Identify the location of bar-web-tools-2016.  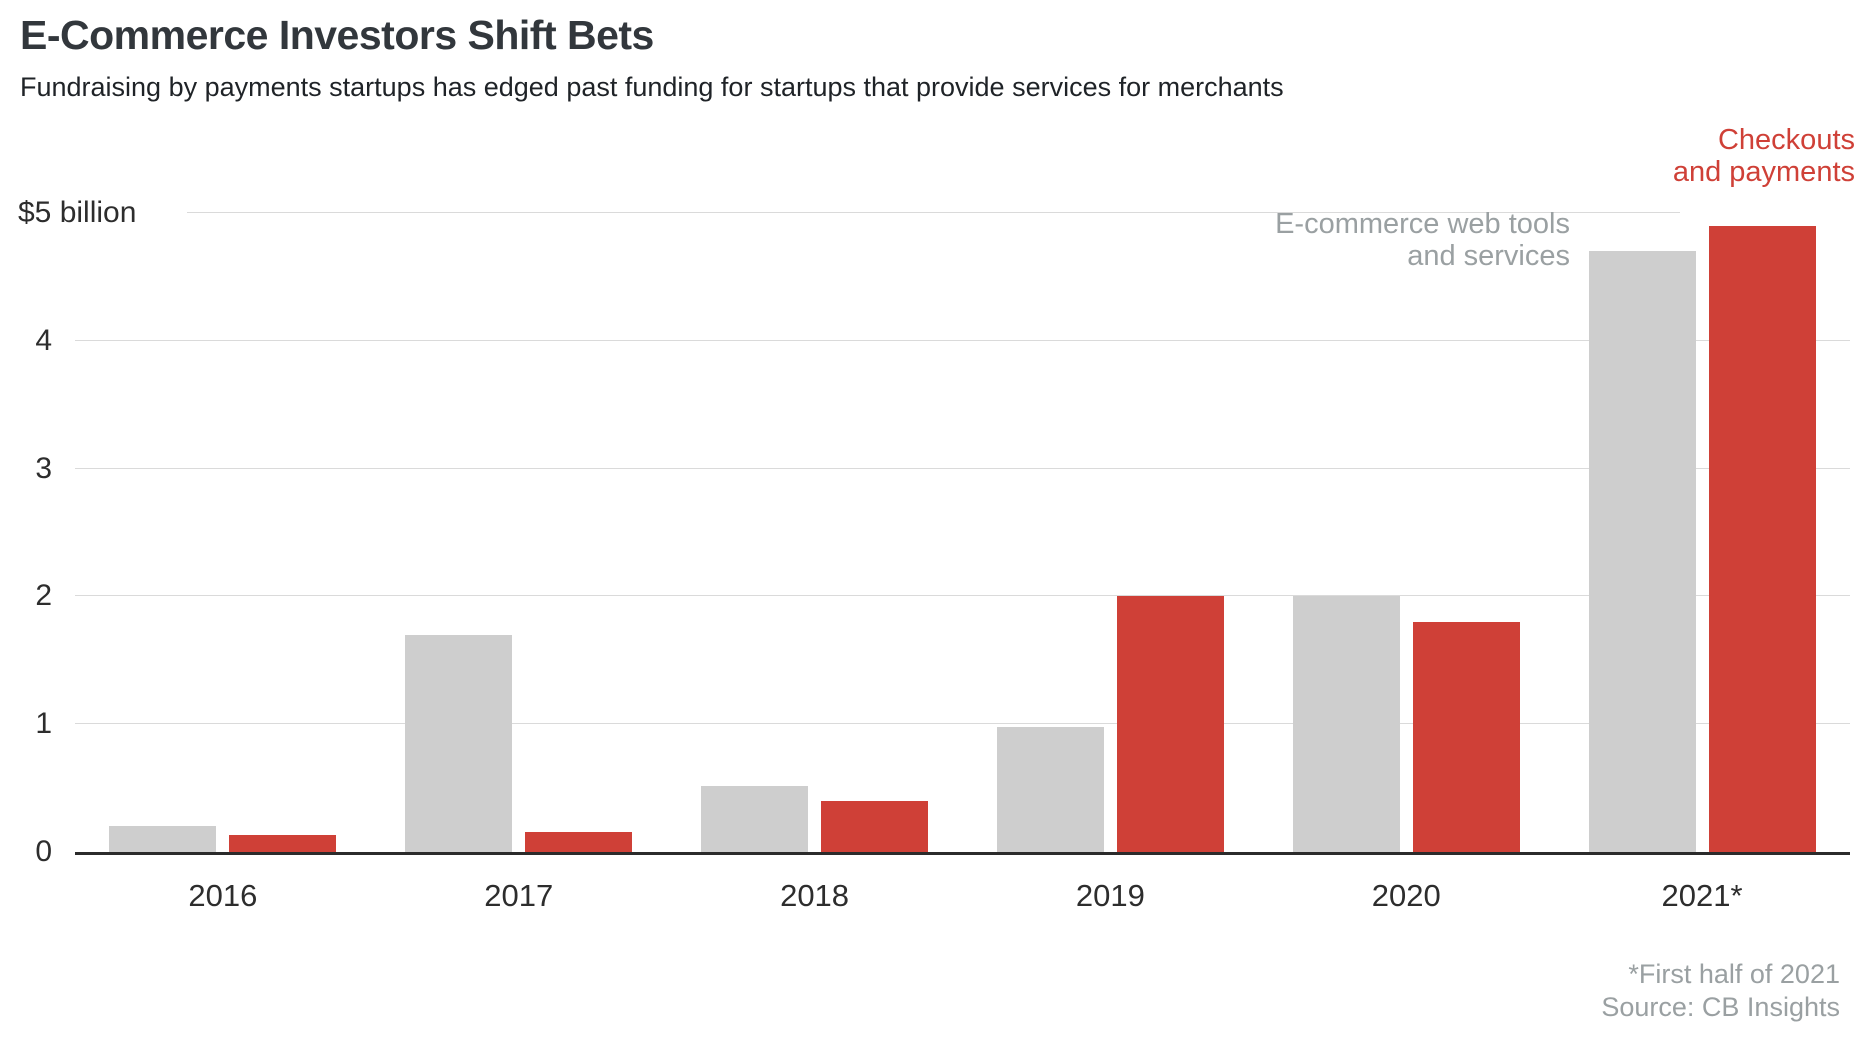
(163, 839).